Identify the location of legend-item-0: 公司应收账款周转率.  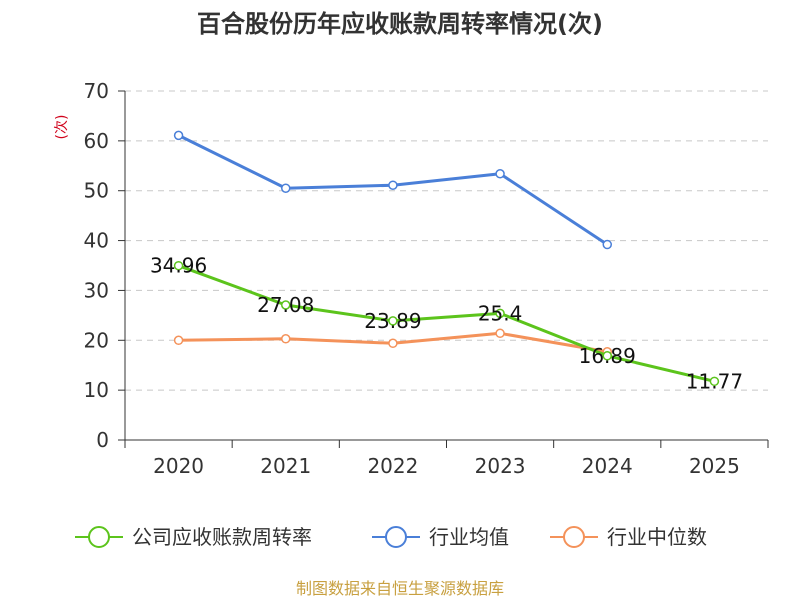
(193, 537).